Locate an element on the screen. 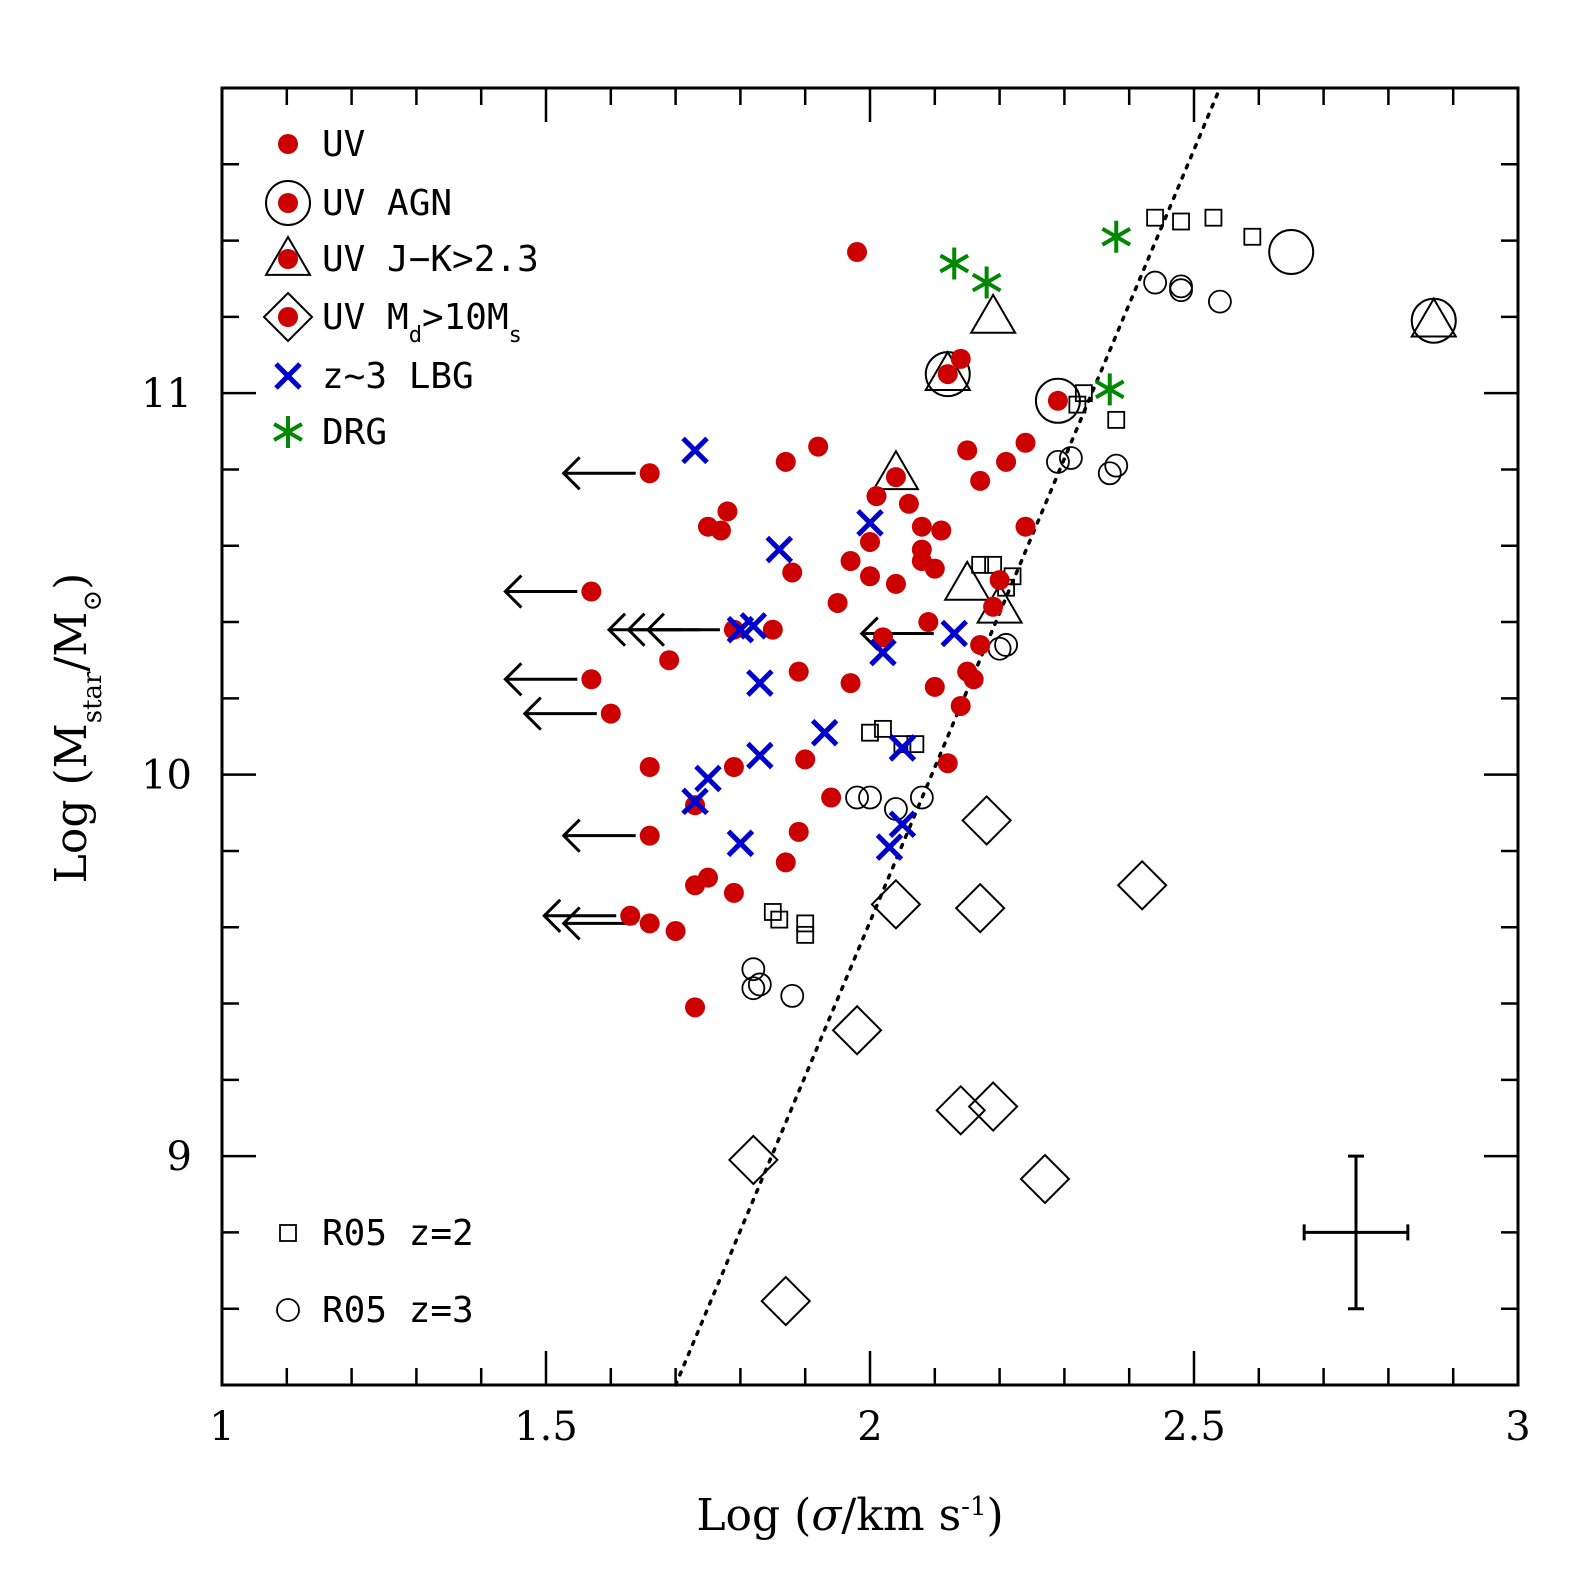 This screenshot has height=1594, width=1594. point-uv-agn is located at coordinates (1291, 252).